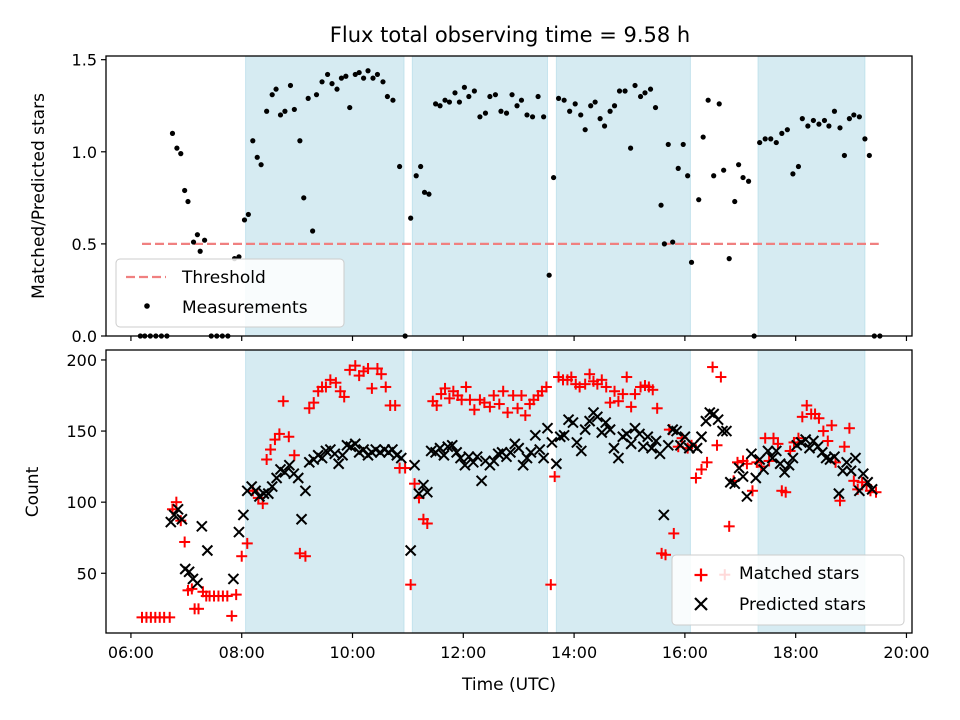 The width and height of the screenshot is (960, 720). What do you see at coordinates (86, 467) in the screenshot?
I see `bottom-y-ticks: 50 100 150 200` at bounding box center [86, 467].